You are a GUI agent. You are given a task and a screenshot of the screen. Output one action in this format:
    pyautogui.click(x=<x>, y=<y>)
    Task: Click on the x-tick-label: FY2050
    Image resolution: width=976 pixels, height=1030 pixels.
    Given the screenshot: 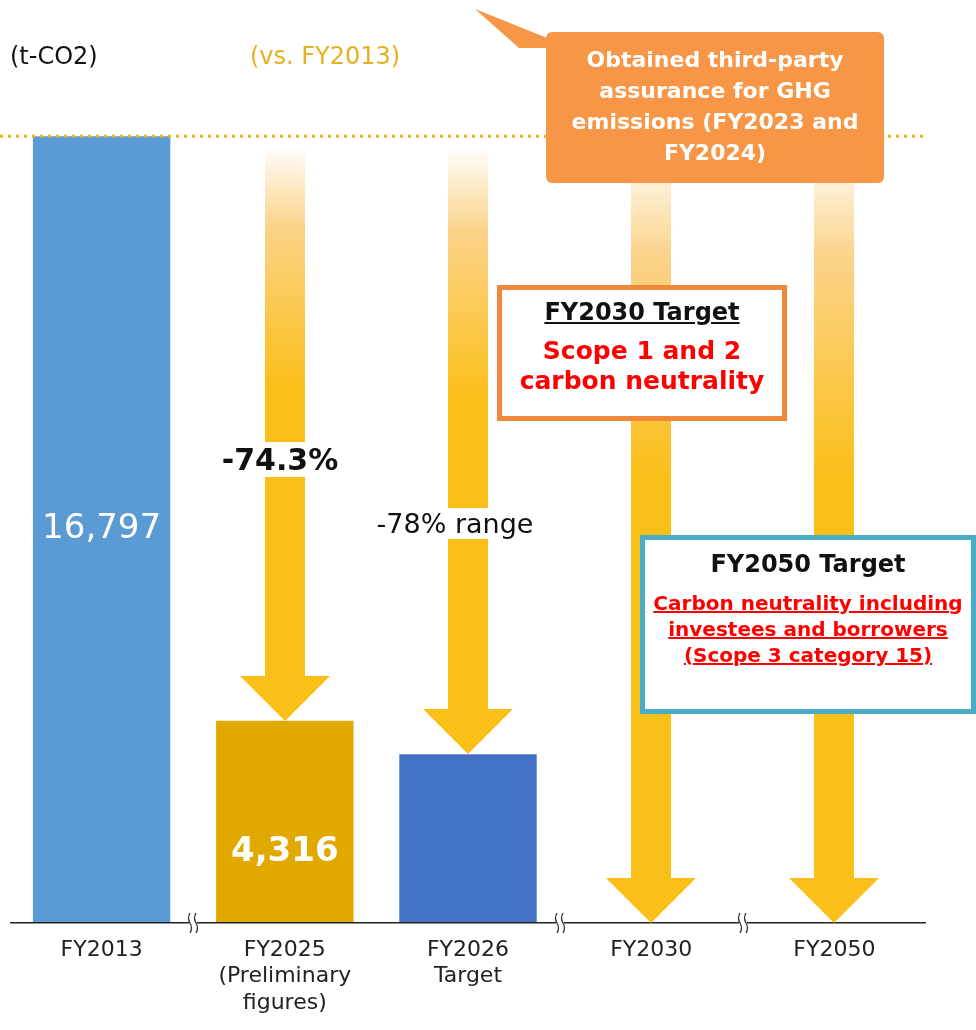 What is the action you would take?
    pyautogui.click(x=834, y=948)
    